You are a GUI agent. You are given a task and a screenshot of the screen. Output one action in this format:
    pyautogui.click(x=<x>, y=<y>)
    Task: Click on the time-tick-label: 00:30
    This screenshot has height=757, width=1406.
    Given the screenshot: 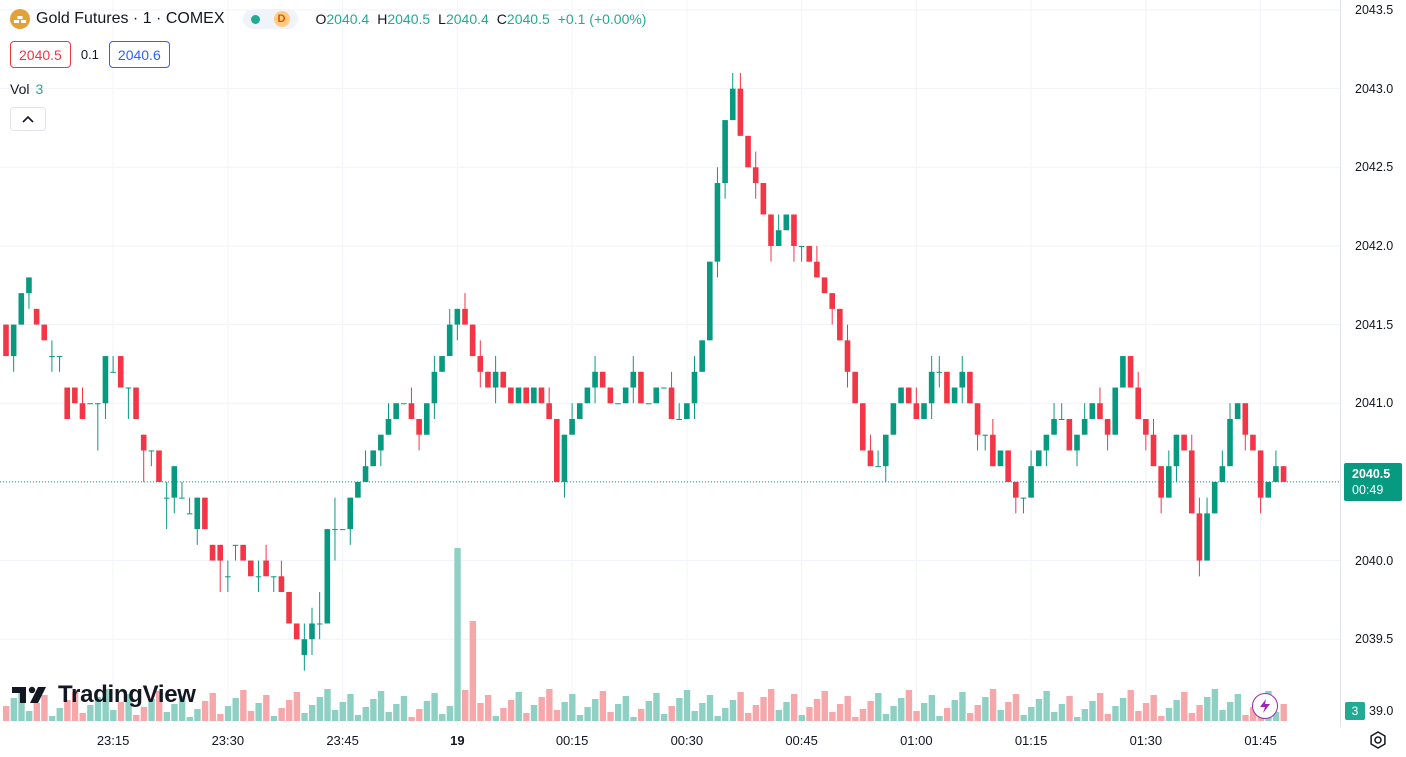 What is the action you would take?
    pyautogui.click(x=687, y=740)
    